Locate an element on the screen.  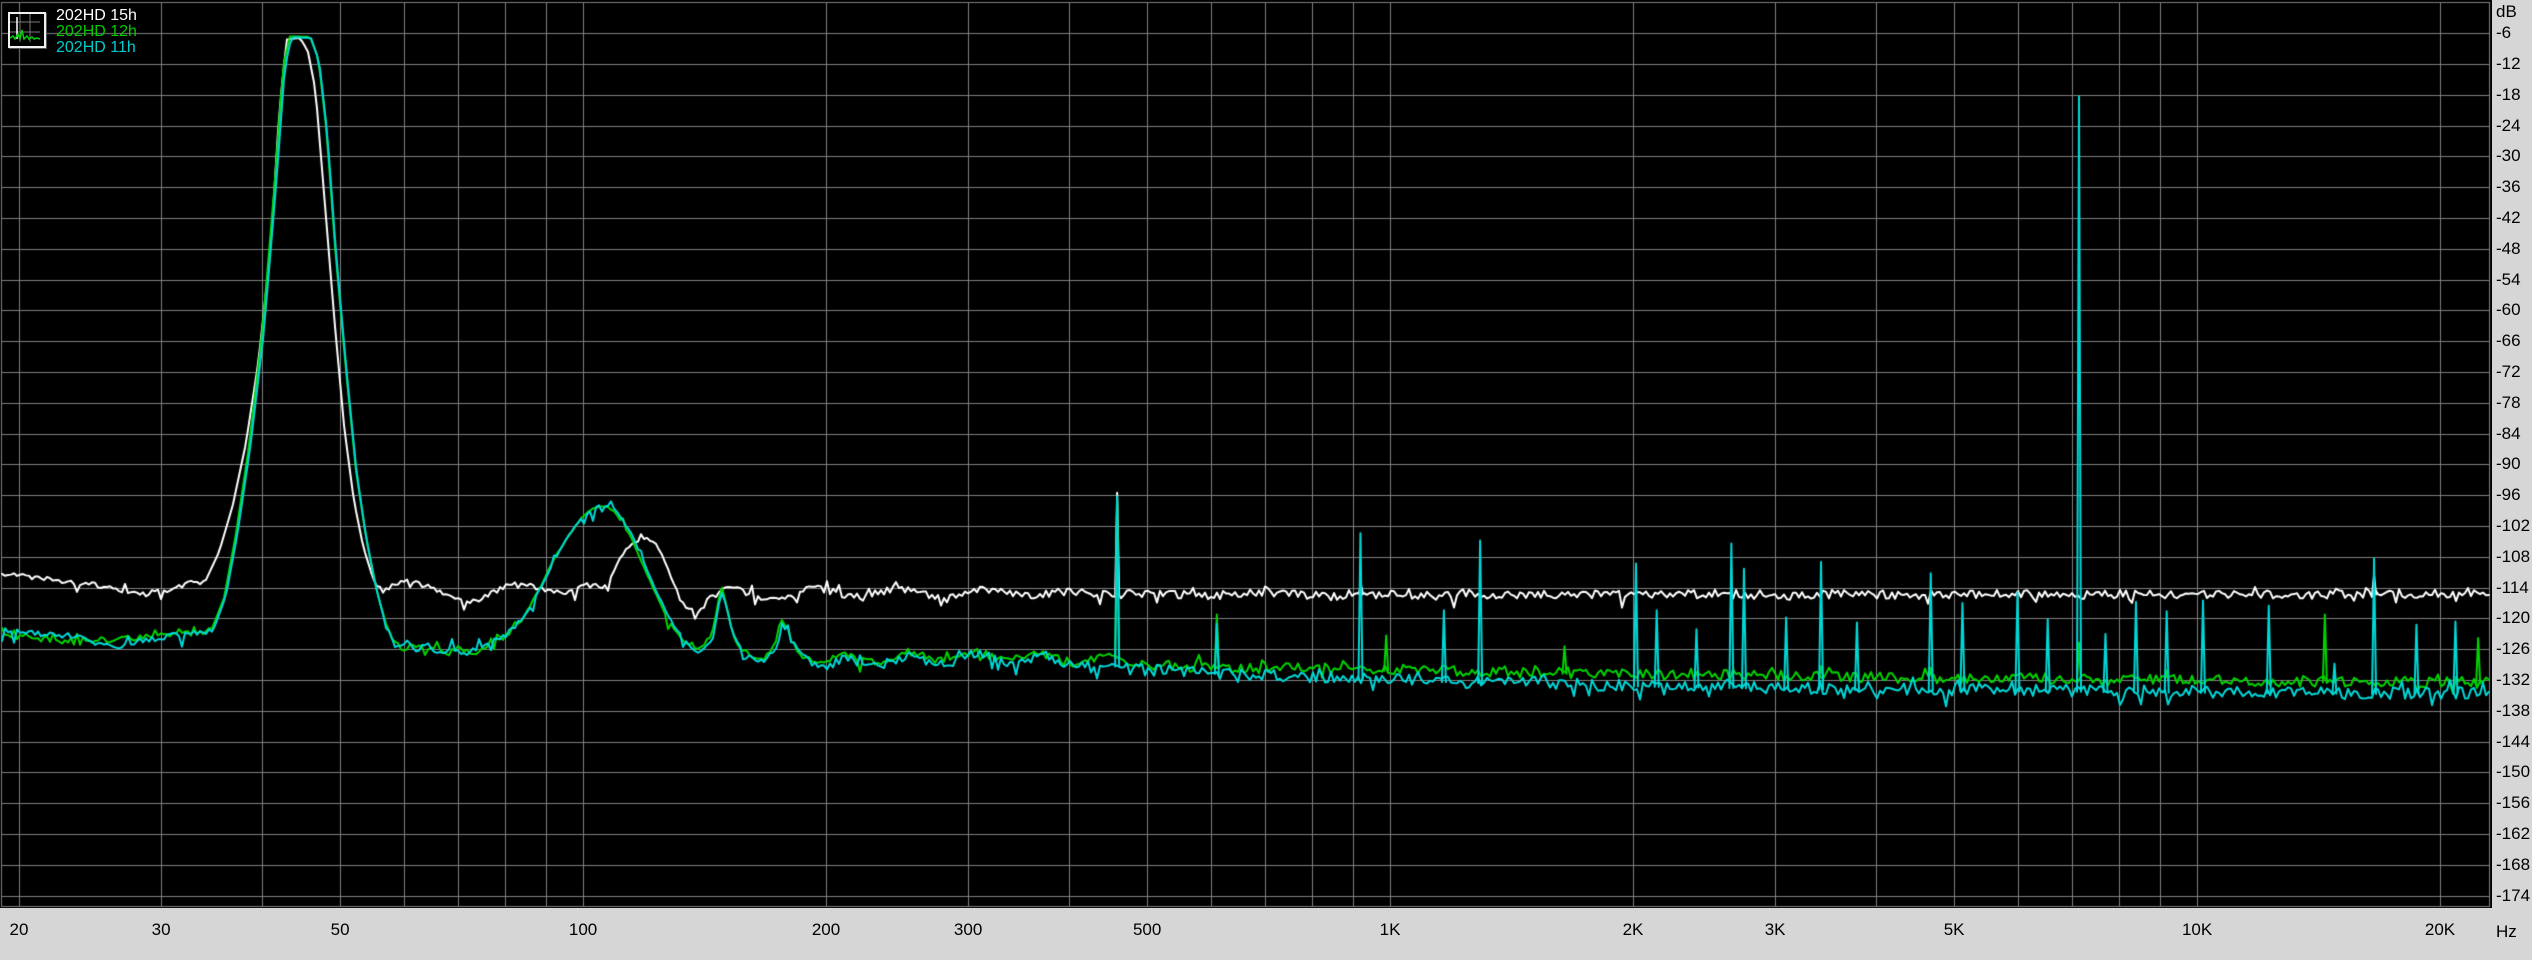
x-tick-label: 3K is located at coordinates (1775, 929).